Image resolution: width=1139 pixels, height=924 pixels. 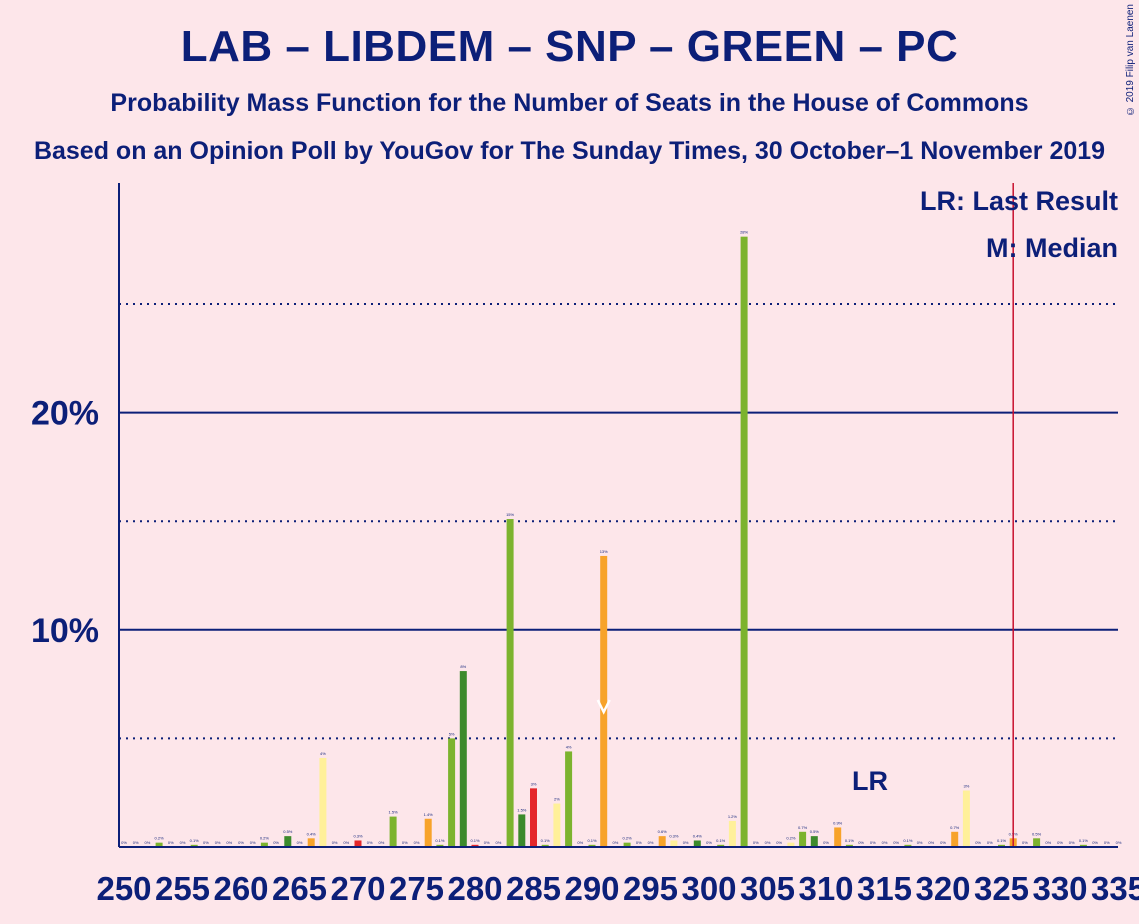 I want to click on bar-value-label: 13%, so click(x=604, y=551).